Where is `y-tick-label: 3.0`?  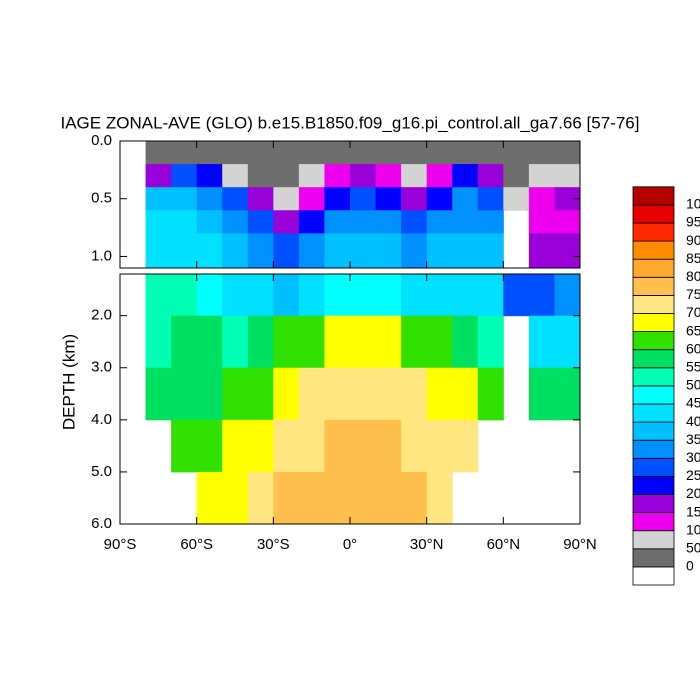 y-tick-label: 3.0 is located at coordinates (101, 367).